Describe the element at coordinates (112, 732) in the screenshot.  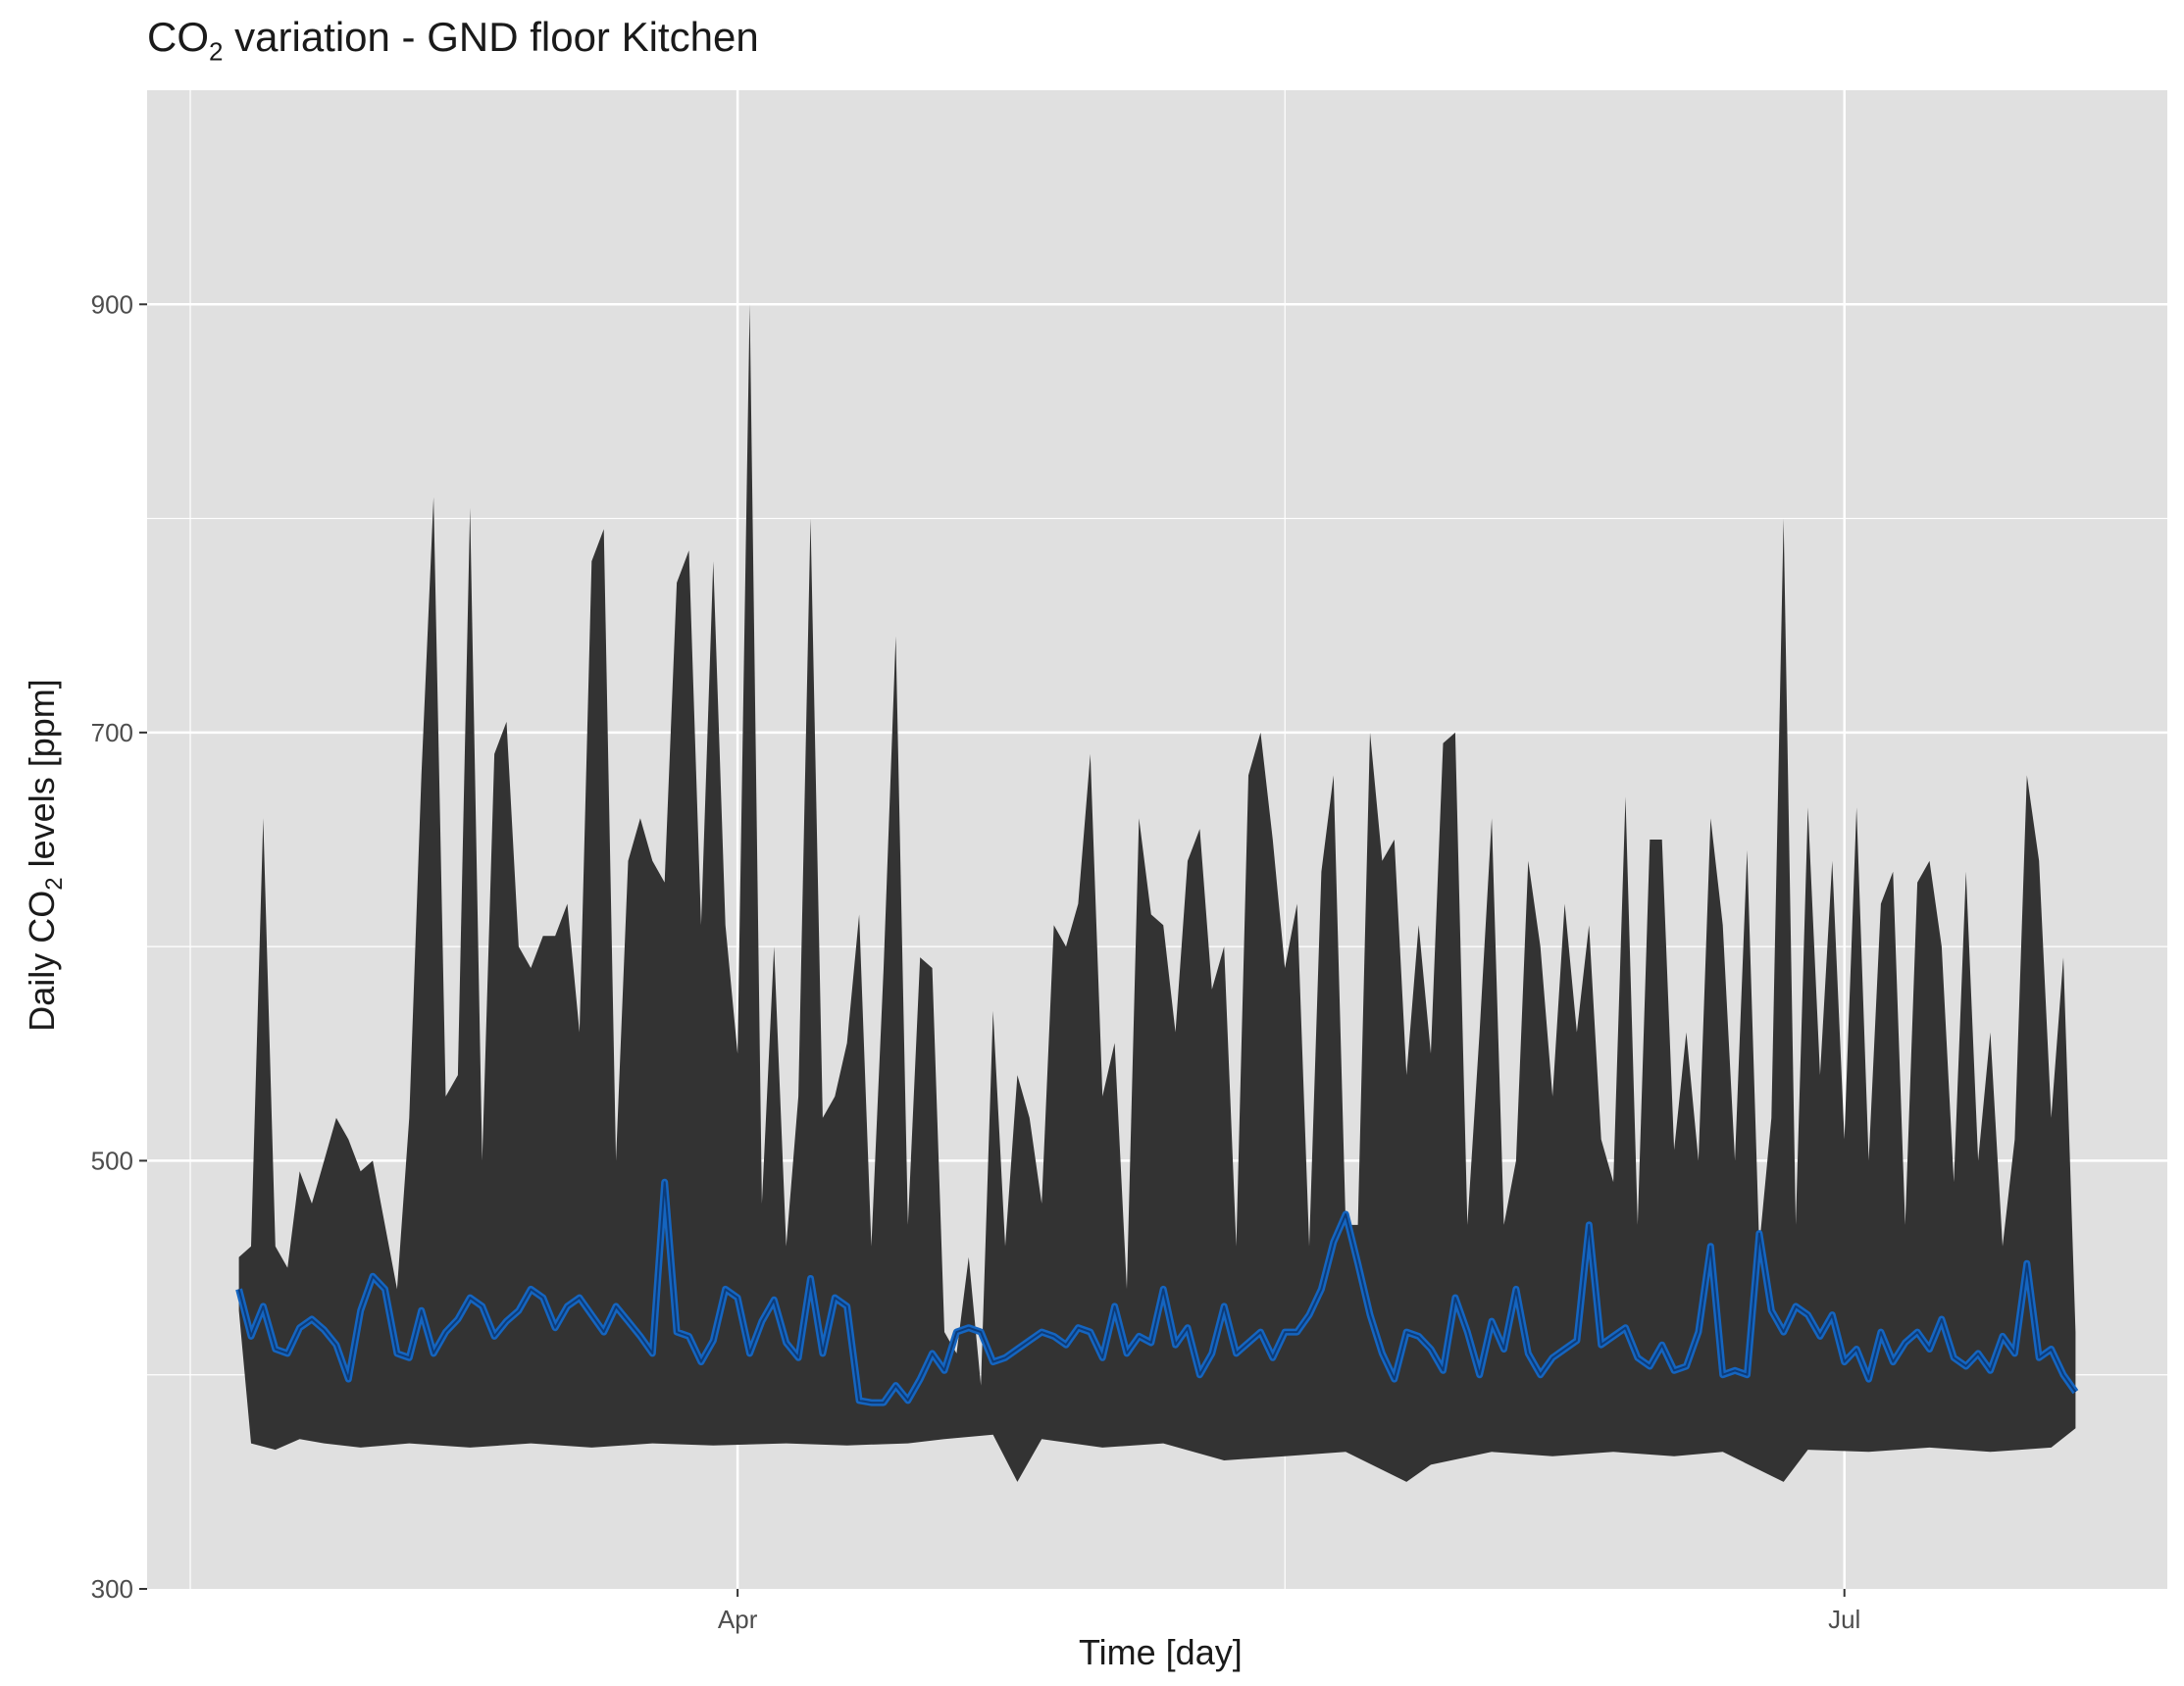
I see `y-tick-label: 700` at that location.